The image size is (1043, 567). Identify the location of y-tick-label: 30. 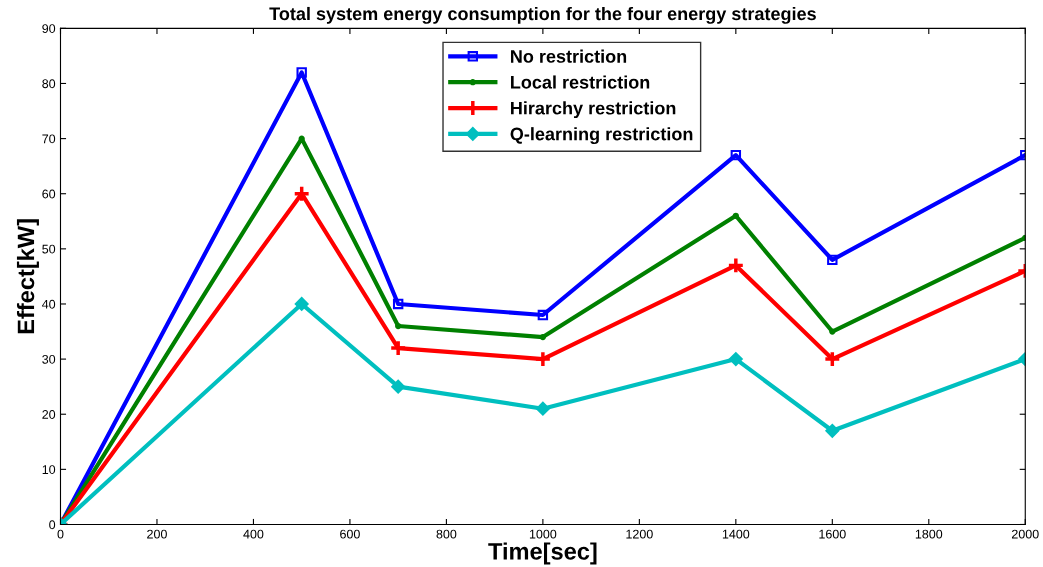
(49, 359).